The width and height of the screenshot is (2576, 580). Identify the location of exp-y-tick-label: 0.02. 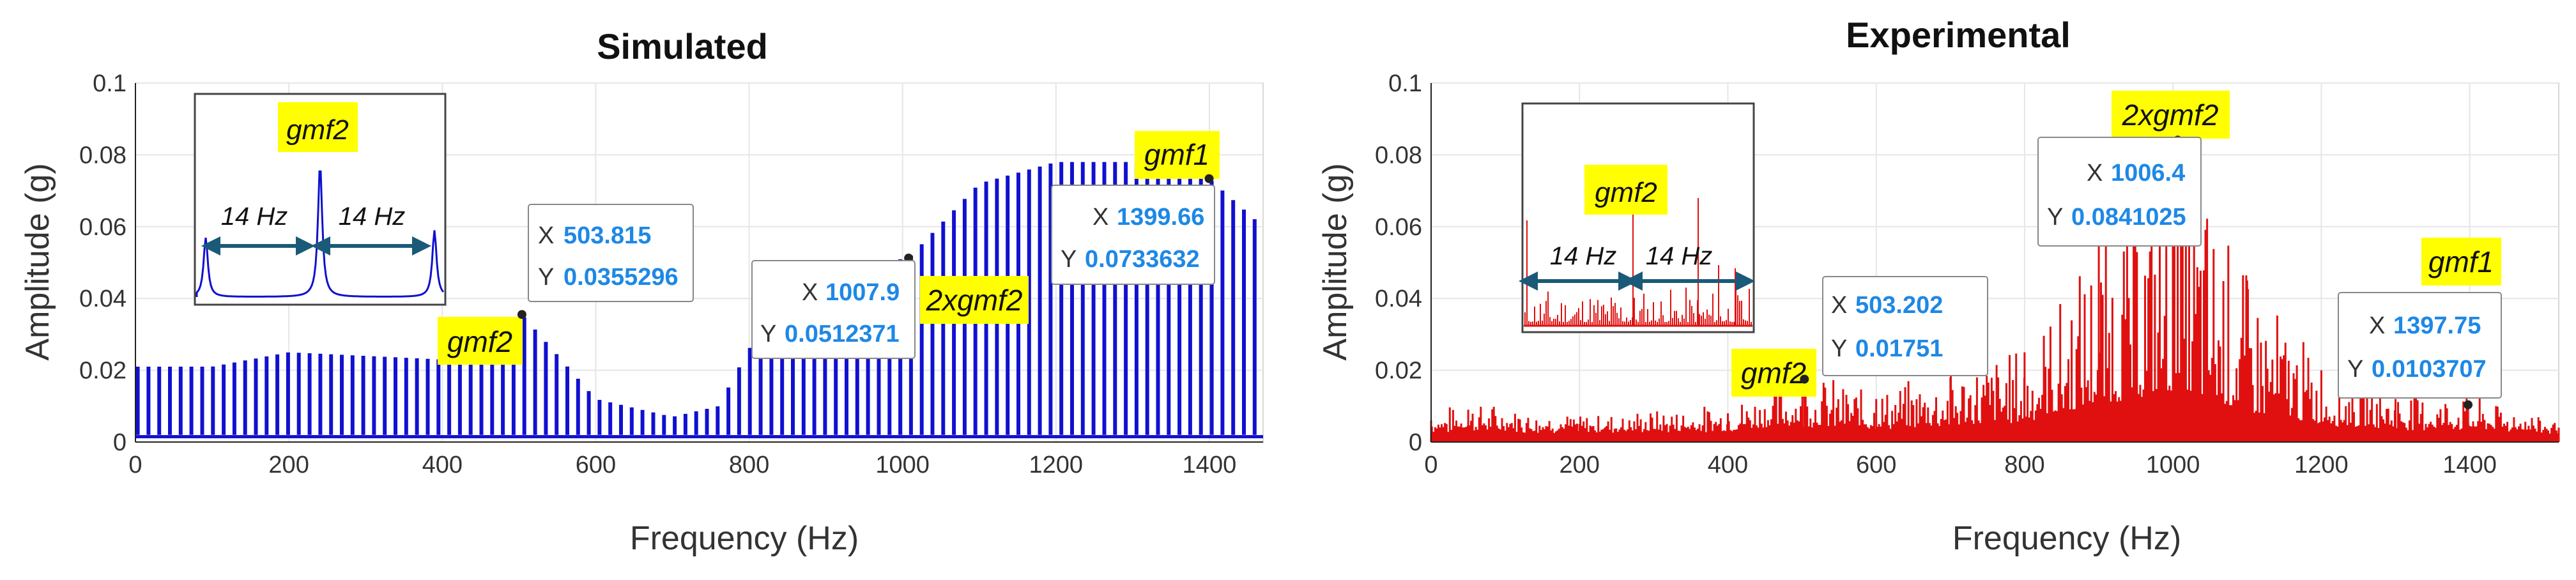
(1398, 371).